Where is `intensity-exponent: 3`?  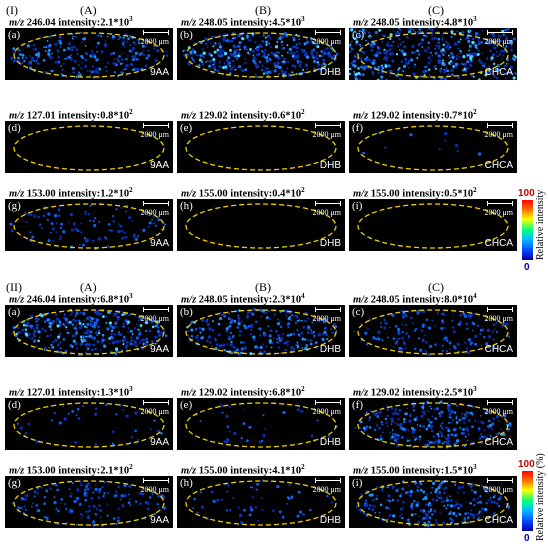 intensity-exponent: 3 is located at coordinates (475, 19).